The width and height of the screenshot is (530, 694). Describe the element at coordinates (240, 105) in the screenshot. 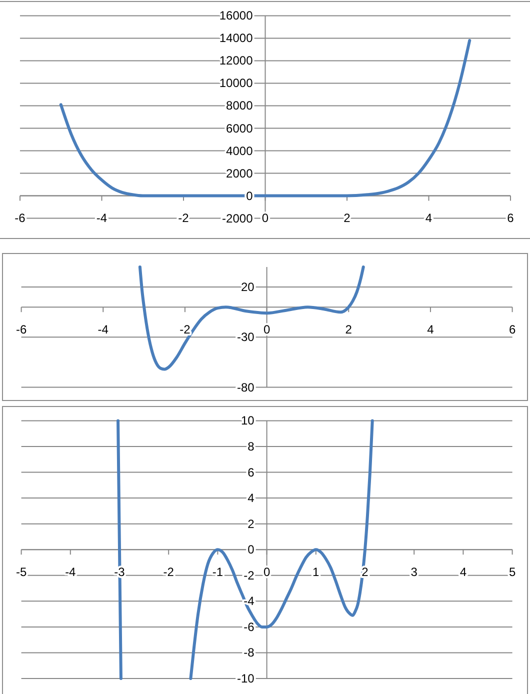

I see `y-tick-label: 8000` at that location.